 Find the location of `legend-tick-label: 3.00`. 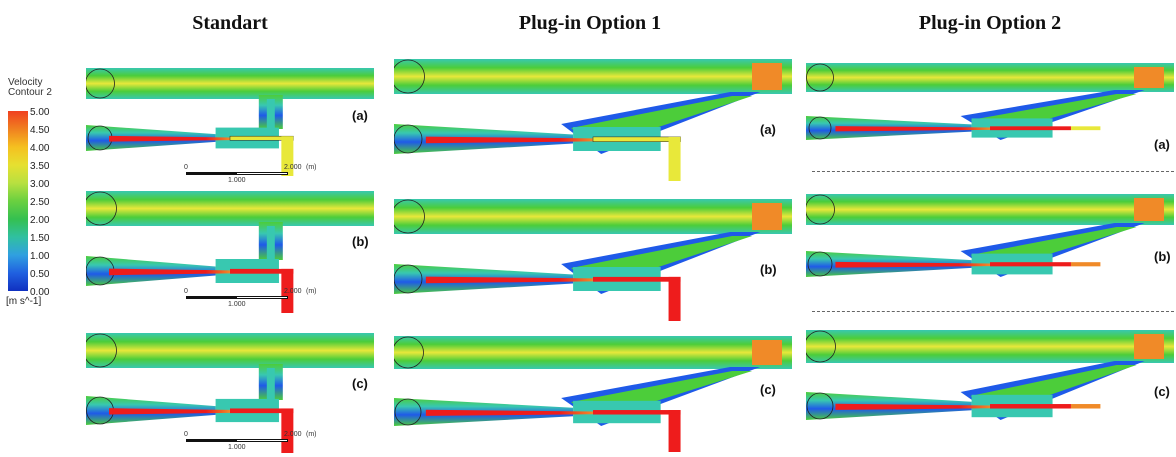

legend-tick-label: 3.00 is located at coordinates (40, 184).